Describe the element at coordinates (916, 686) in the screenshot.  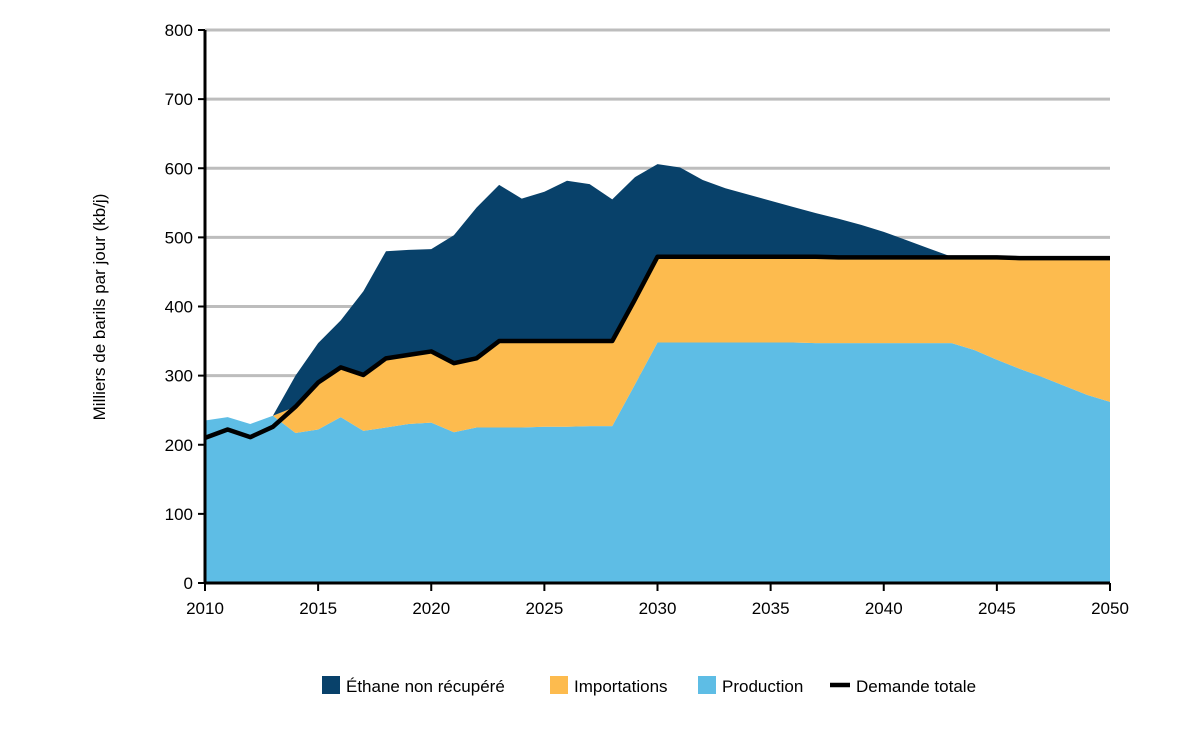
I see `legend-label: Demande totale` at that location.